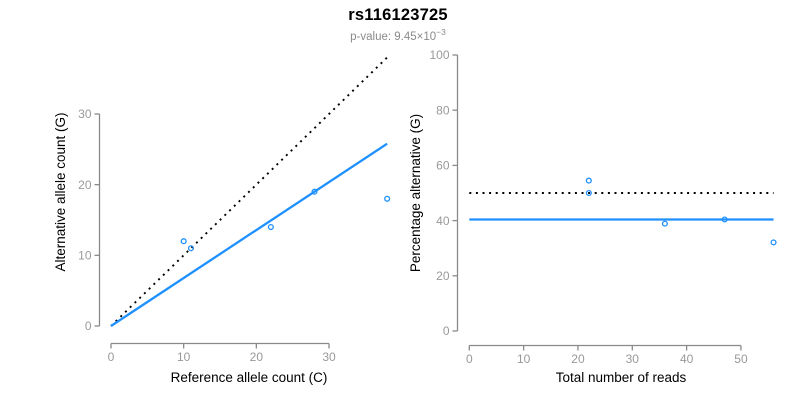  Describe the element at coordinates (443, 166) in the screenshot. I see `y-tick-label: 60` at that location.